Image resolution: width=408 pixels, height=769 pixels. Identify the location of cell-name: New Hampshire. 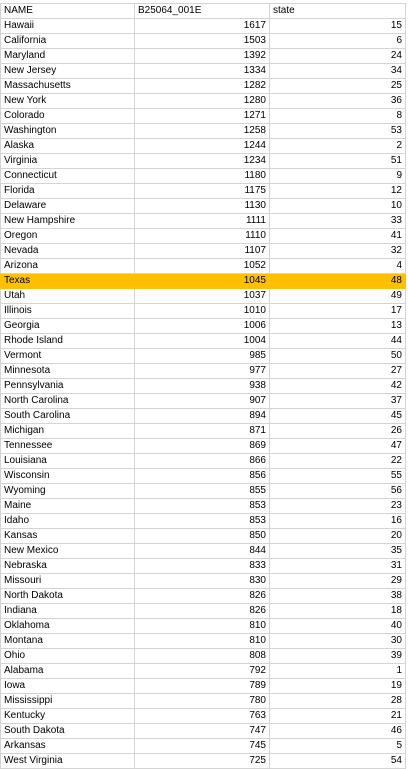
(67, 221).